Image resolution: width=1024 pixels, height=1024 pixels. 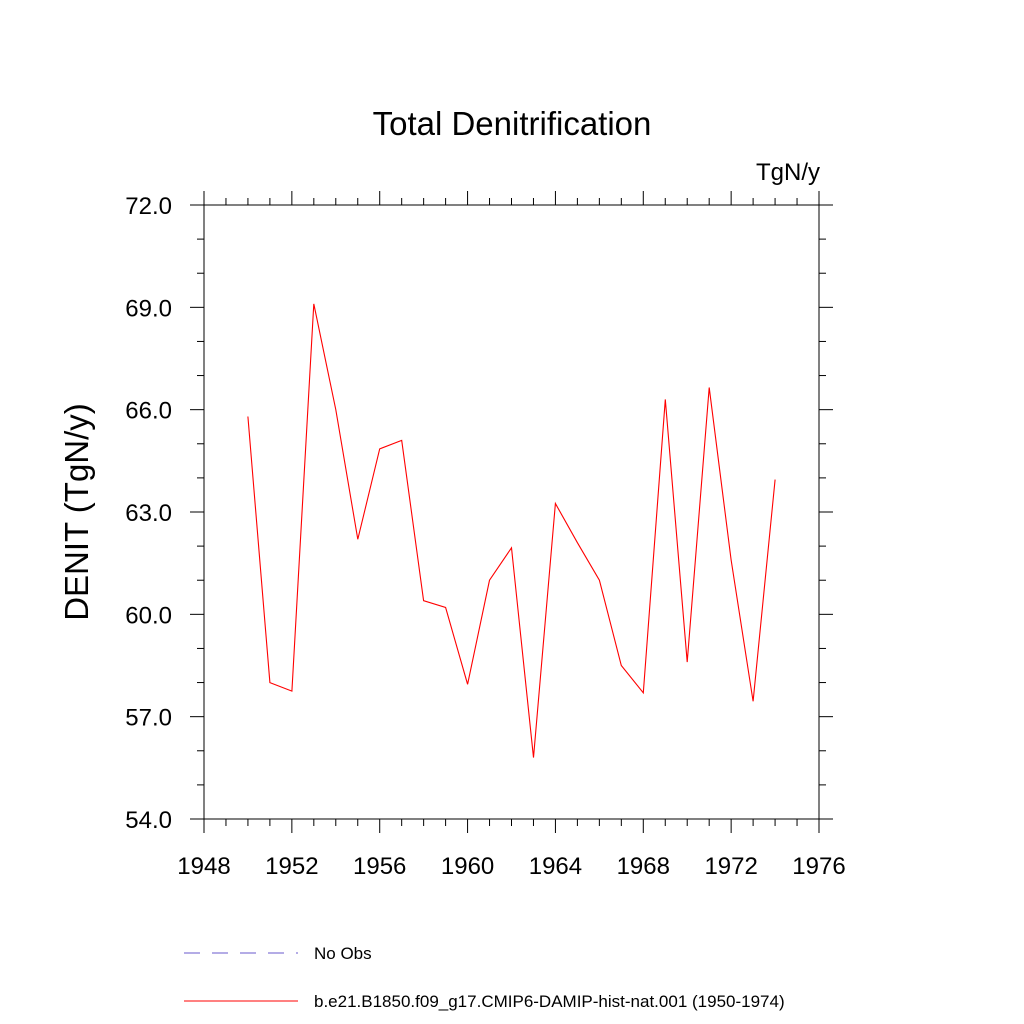 What do you see at coordinates (343, 953) in the screenshot?
I see `legend-label: No Obs` at bounding box center [343, 953].